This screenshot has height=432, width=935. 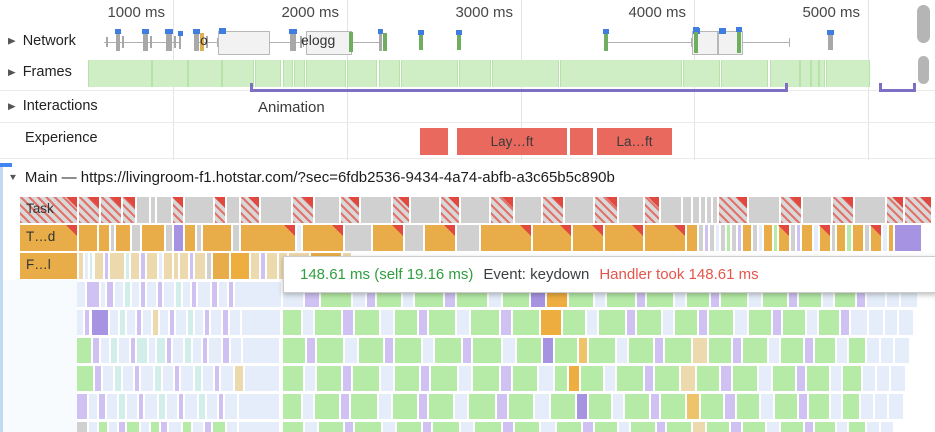 I want to click on layout-shift-bar, so click(x=581, y=141).